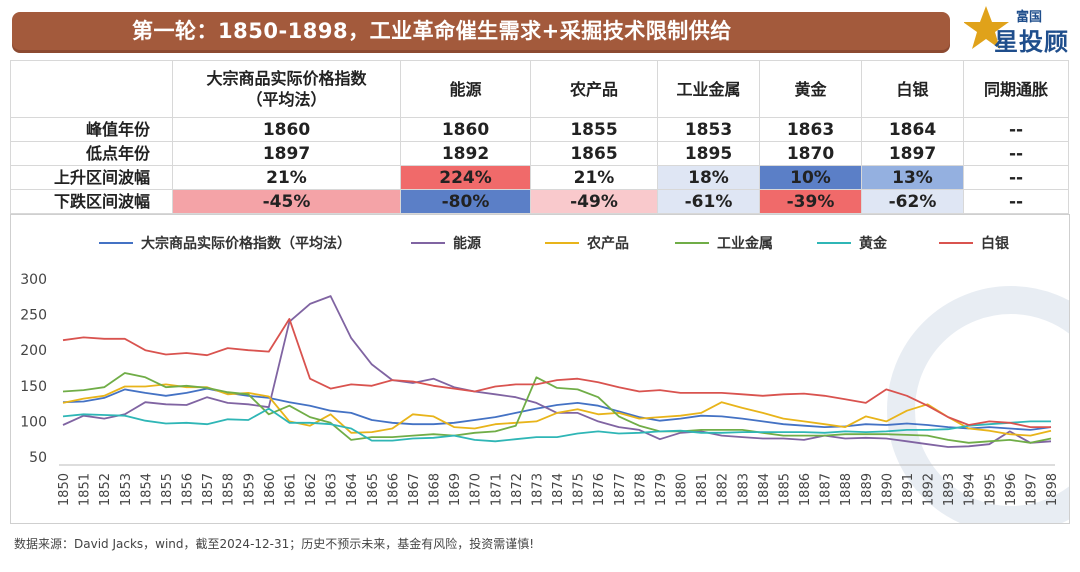 The image size is (1080, 572). I want to click on x-tick-label: 1891, so click(908, 489).